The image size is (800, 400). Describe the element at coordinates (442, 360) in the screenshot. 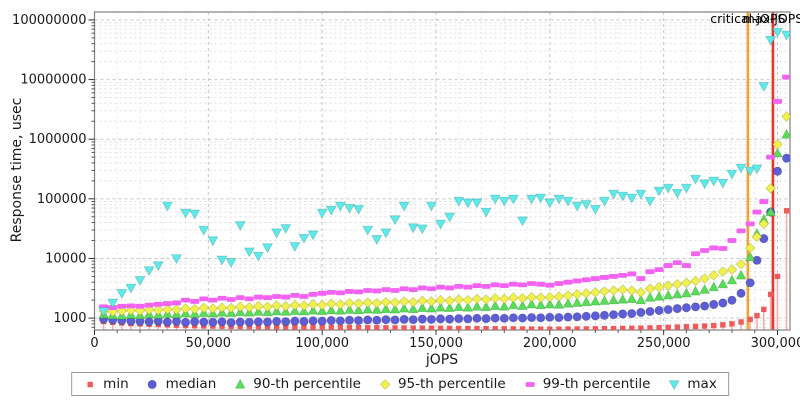

I see `x-axis-title: jOPS` at that location.